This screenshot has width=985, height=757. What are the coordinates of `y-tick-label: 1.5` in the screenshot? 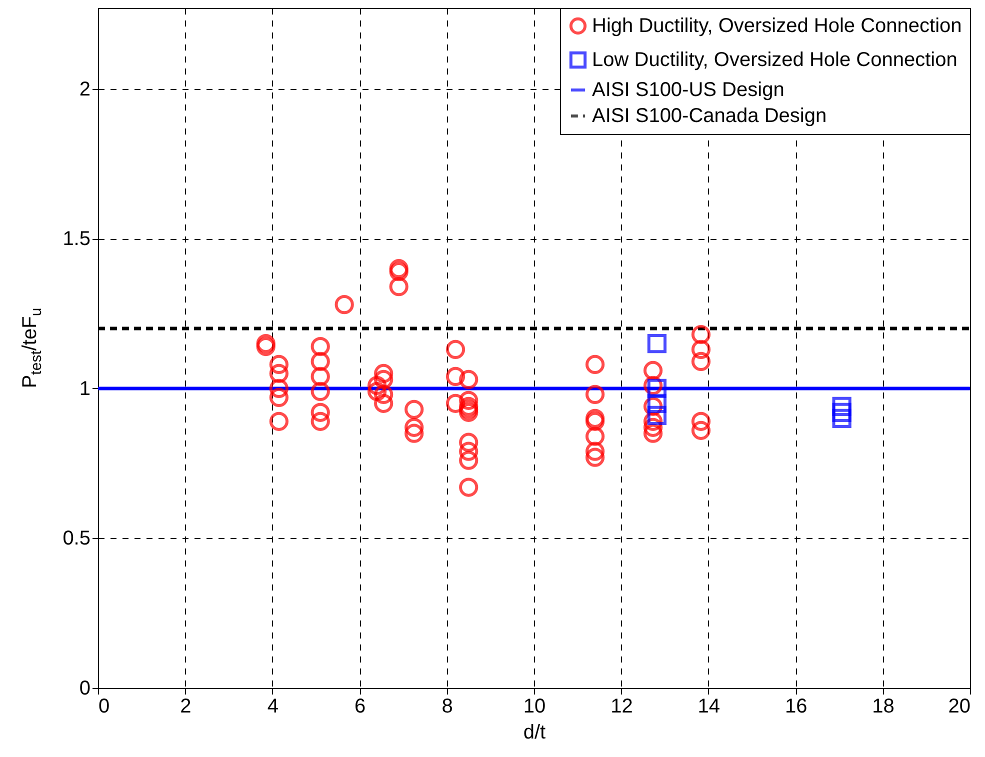 It's located at (76, 239).